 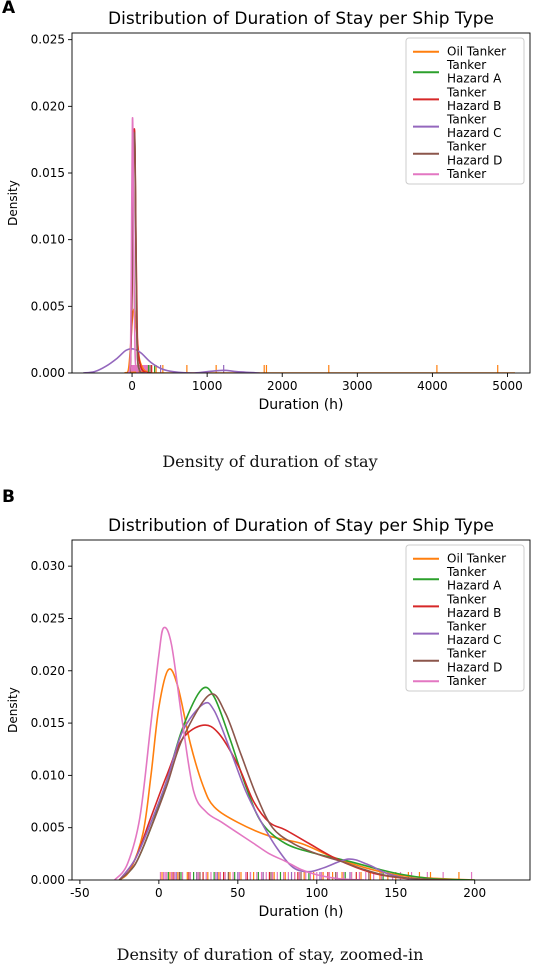 What do you see at coordinates (9, 9) in the screenshot?
I see `panel-letter: A` at bounding box center [9, 9].